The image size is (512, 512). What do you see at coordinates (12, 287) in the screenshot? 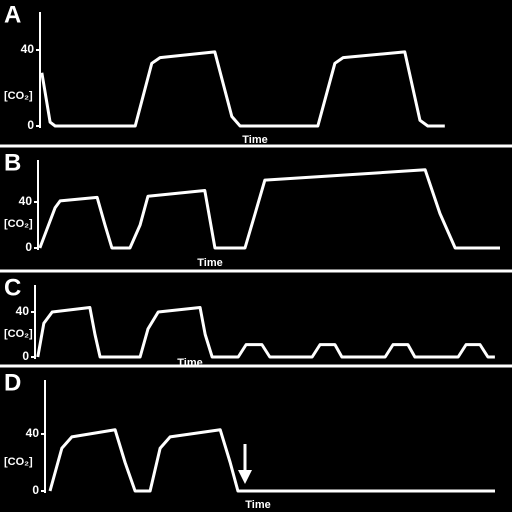
I see `panel-letter: C` at bounding box center [12, 287].